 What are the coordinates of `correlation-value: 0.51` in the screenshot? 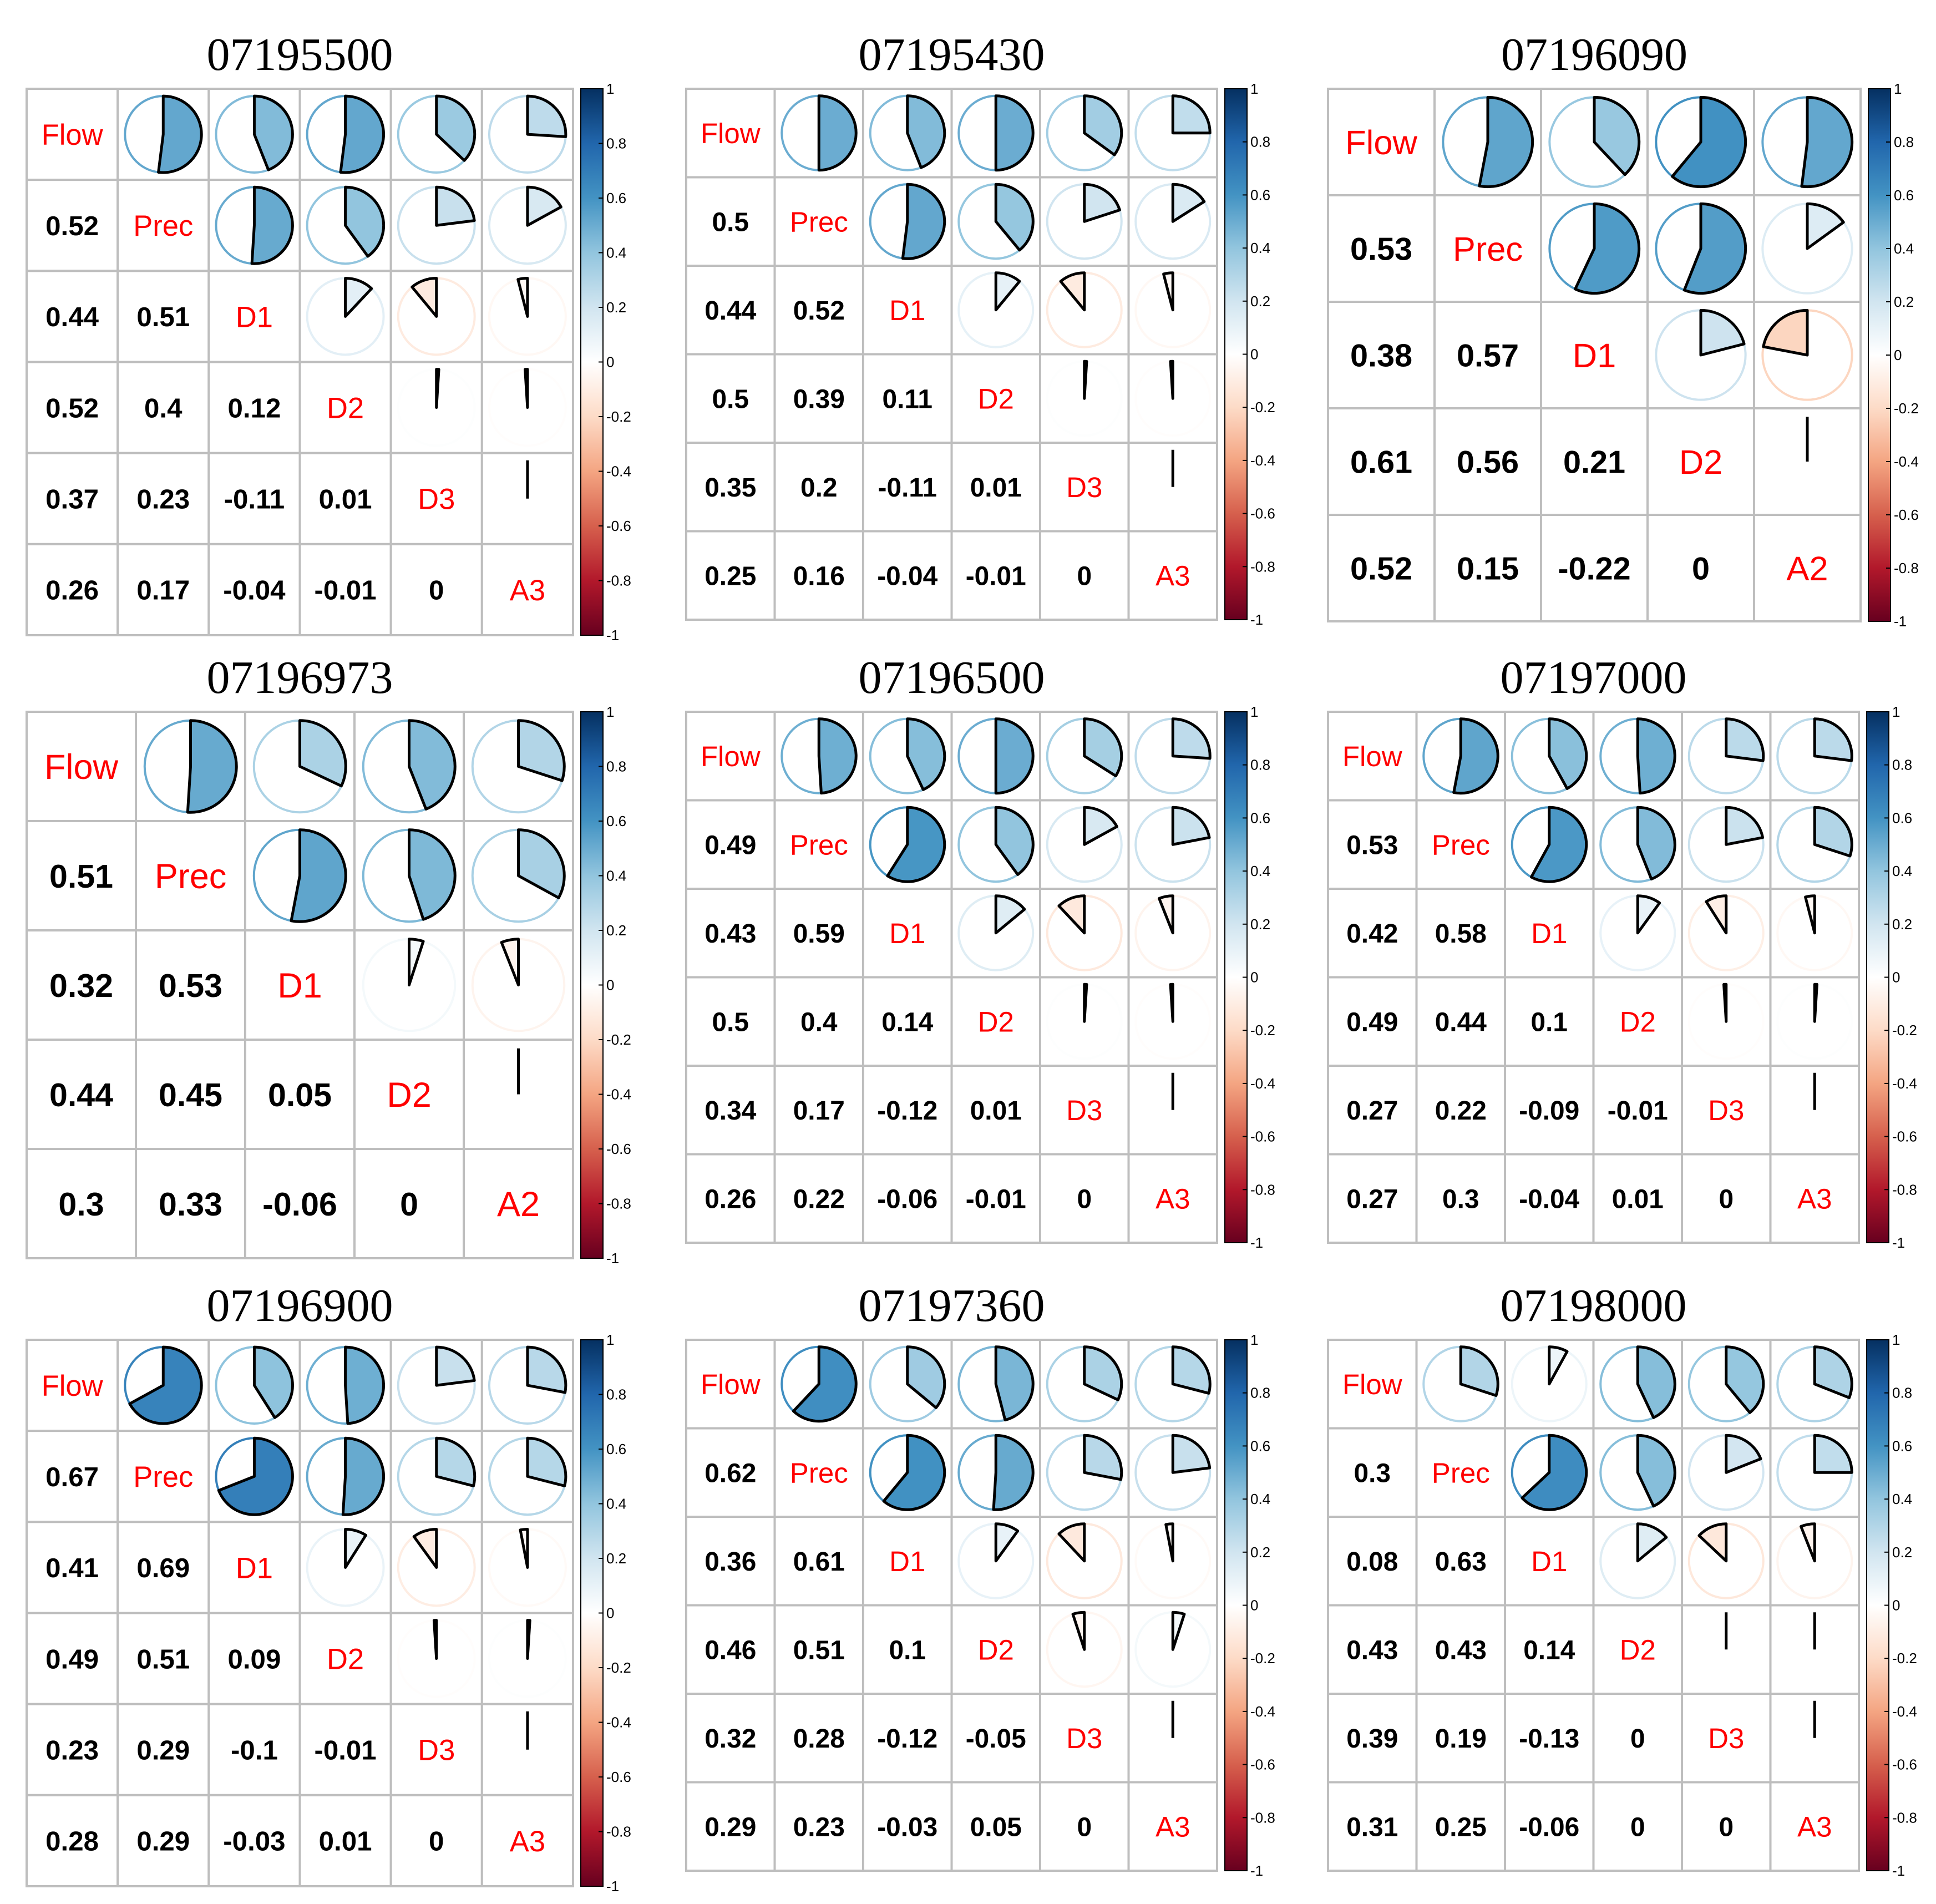 It's located at (819, 1650).